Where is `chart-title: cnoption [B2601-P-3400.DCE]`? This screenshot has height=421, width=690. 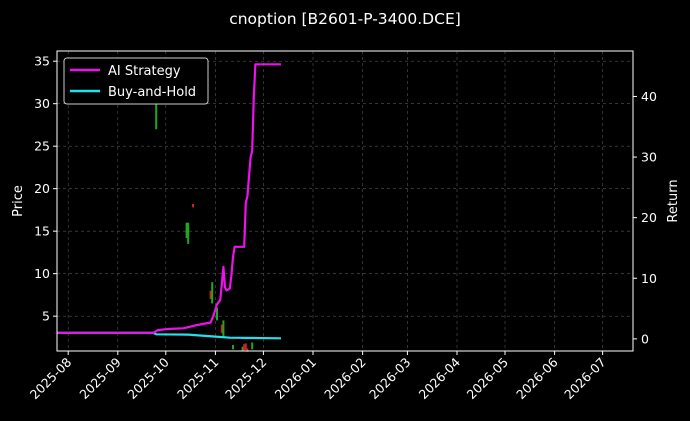 chart-title: cnoption [B2601-P-3400.DCE] is located at coordinates (345, 19).